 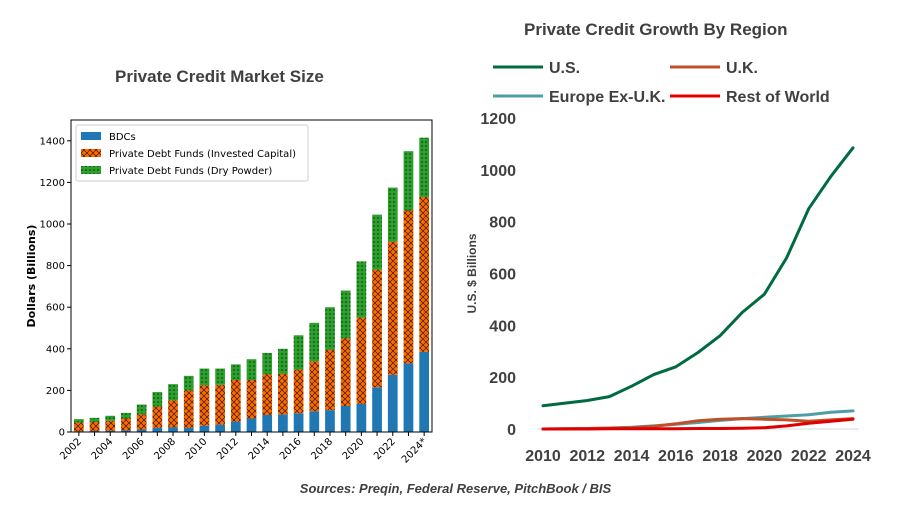 I want to click on x-tick-label: 2018, so click(x=720, y=456).